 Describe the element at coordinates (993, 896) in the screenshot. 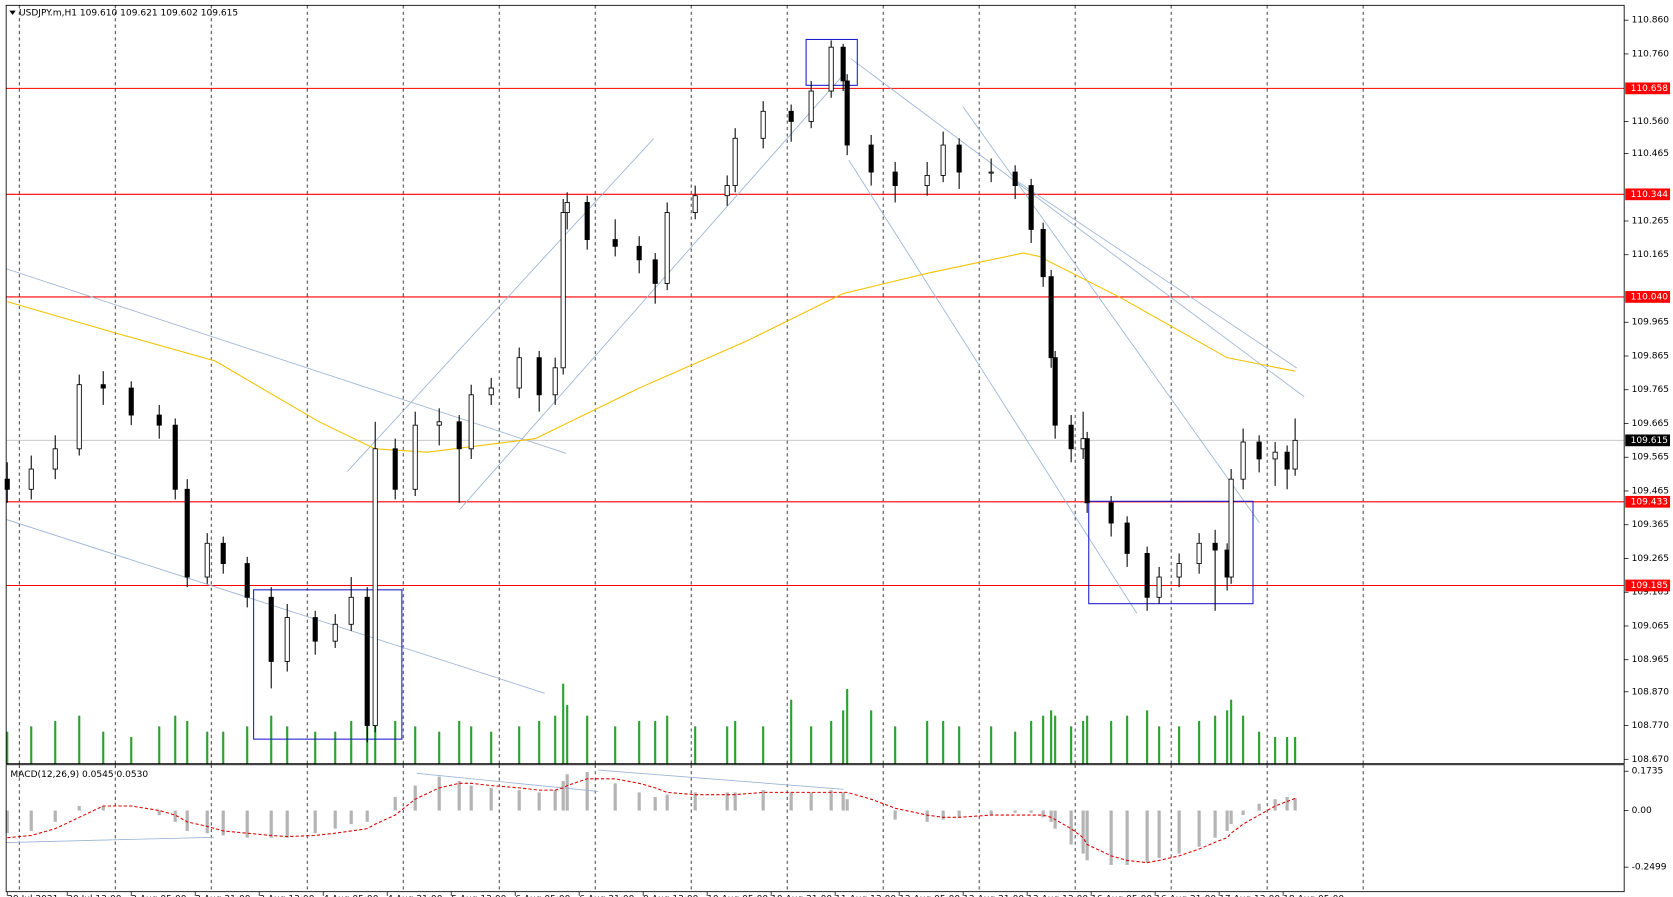

I see `x-tick-label: 12 Aug 21:00` at that location.